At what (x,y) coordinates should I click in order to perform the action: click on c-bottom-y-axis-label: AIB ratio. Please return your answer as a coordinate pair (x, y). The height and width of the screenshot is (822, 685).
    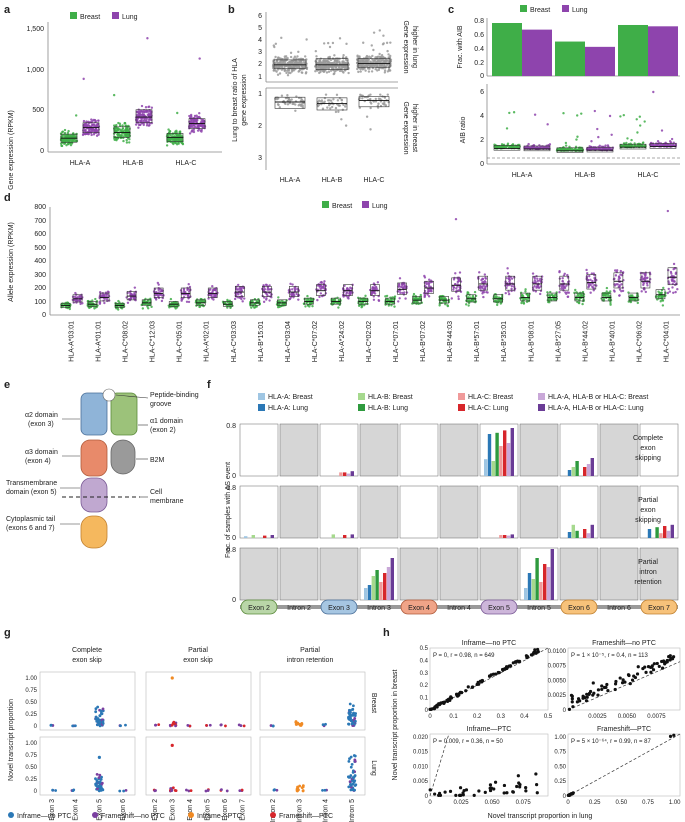
    Looking at the image, I should click on (463, 129).